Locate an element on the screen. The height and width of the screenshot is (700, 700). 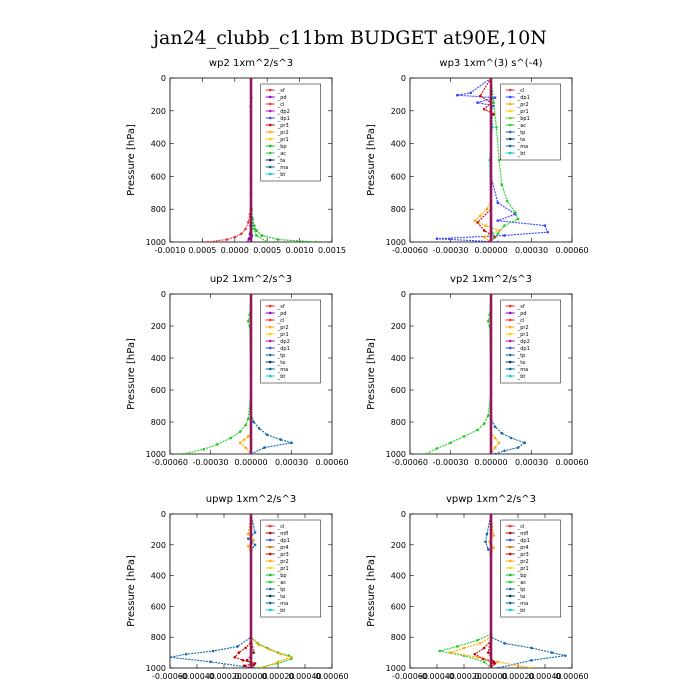
x-tick-label: 0.00020 is located at coordinates (277, 676).